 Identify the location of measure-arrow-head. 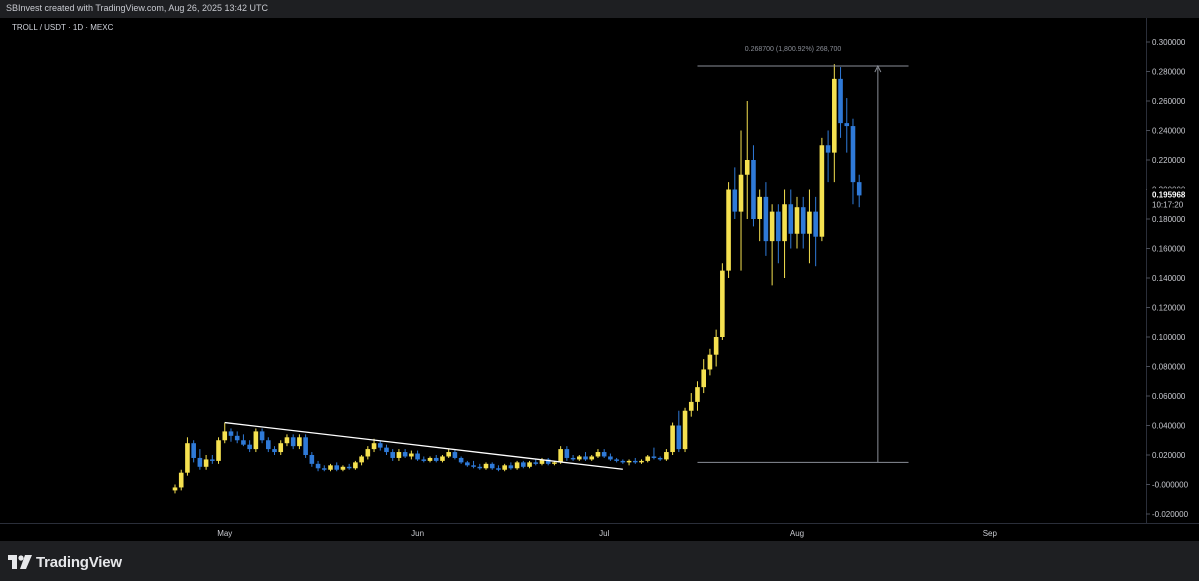
(878, 68).